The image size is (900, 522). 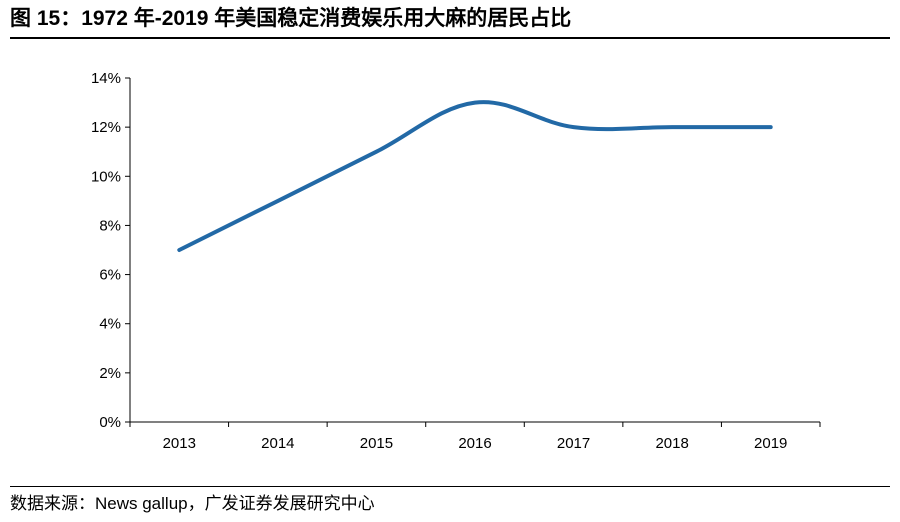 I want to click on y-tick-label: 0%, so click(x=110, y=422).